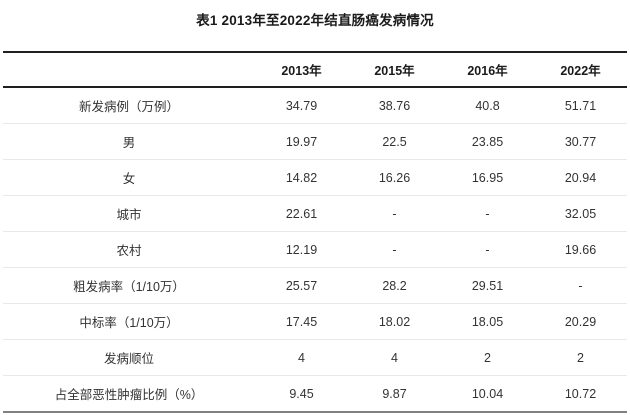 The height and width of the screenshot is (415, 630). I want to click on cell-value: 19.97, so click(301, 141).